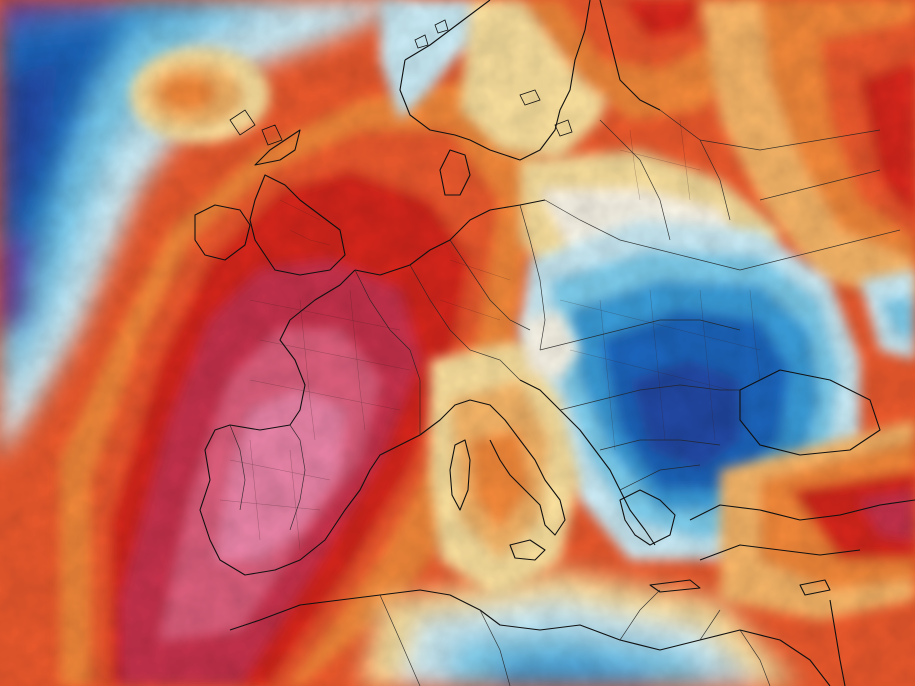 This screenshot has width=915, height=686. Describe the element at coordinates (460, 475) in the screenshot. I see `corsica-sardinia` at that location.